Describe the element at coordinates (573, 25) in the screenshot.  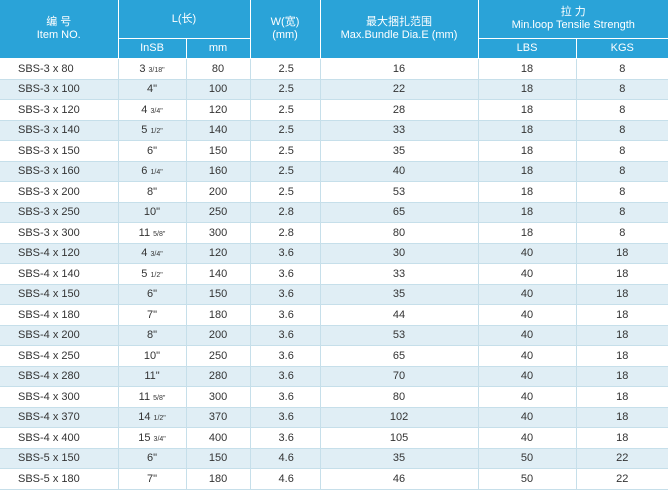
I see `tensile-header-en: Min.loop Tensile Strength` at that location.